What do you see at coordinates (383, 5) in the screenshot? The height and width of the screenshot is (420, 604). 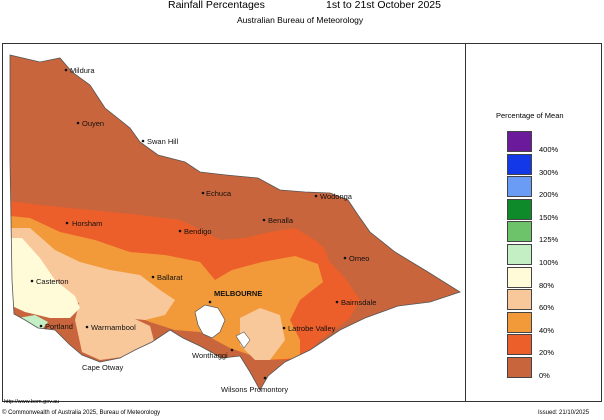 I see `map-date-range: 1st to 21st October 2025` at bounding box center [383, 5].